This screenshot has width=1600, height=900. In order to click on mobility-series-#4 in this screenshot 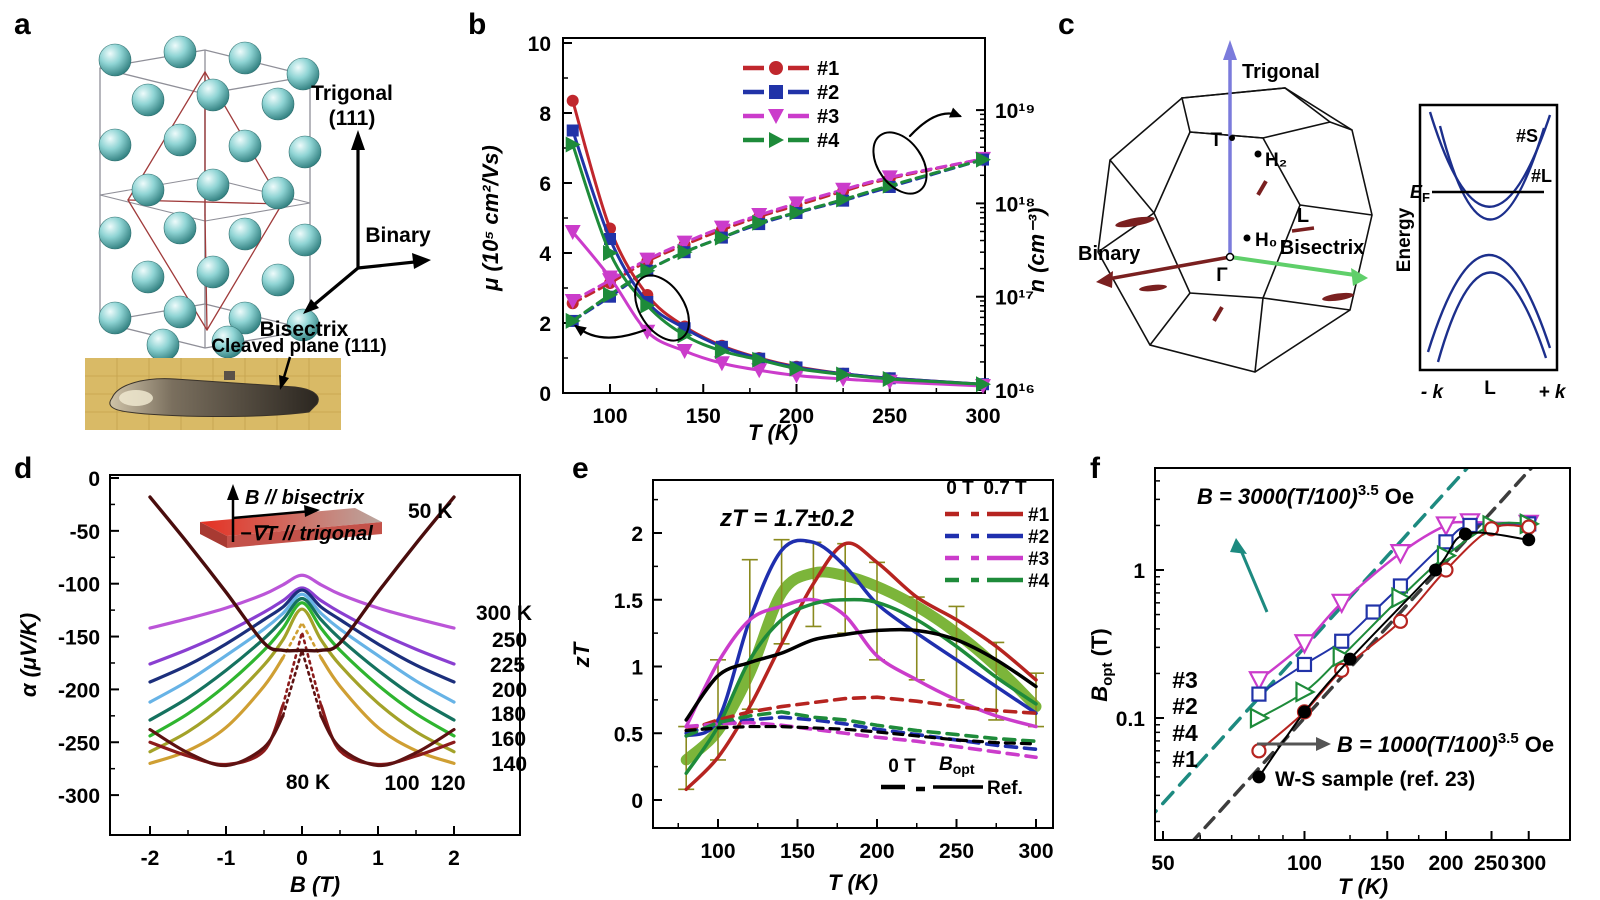, I will do `click(778, 264)`.